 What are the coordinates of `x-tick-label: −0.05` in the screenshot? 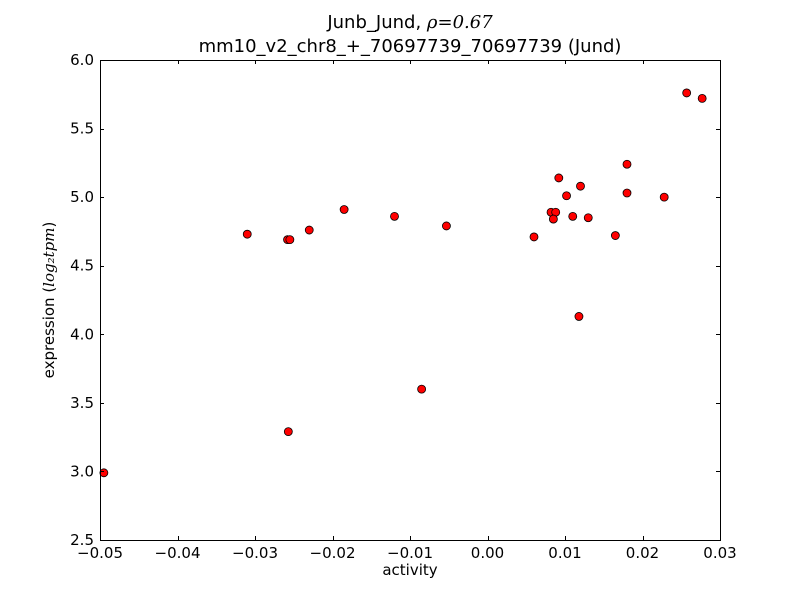 It's located at (100, 553).